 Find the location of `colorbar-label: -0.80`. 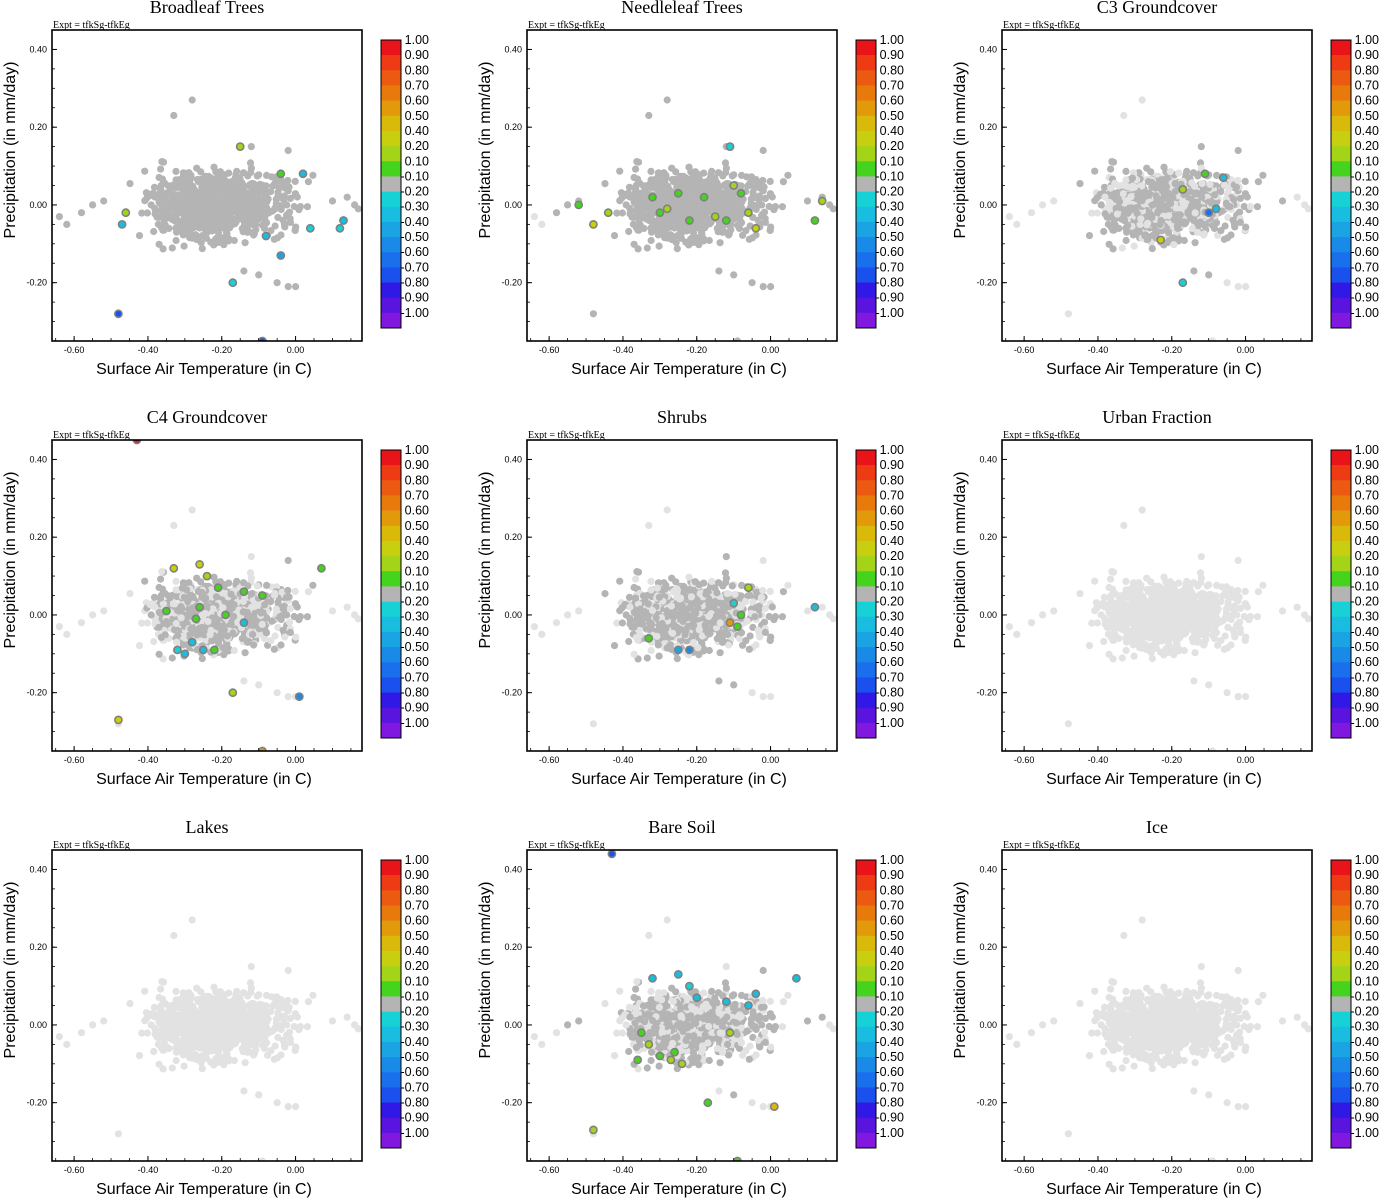

colorbar-label: -0.80 is located at coordinates (1365, 283).